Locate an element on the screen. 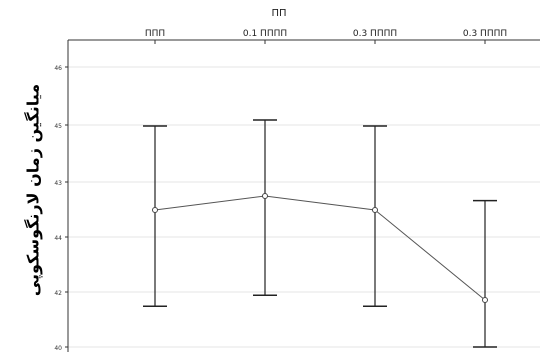  y-tick-label: 42 is located at coordinates (58, 293).